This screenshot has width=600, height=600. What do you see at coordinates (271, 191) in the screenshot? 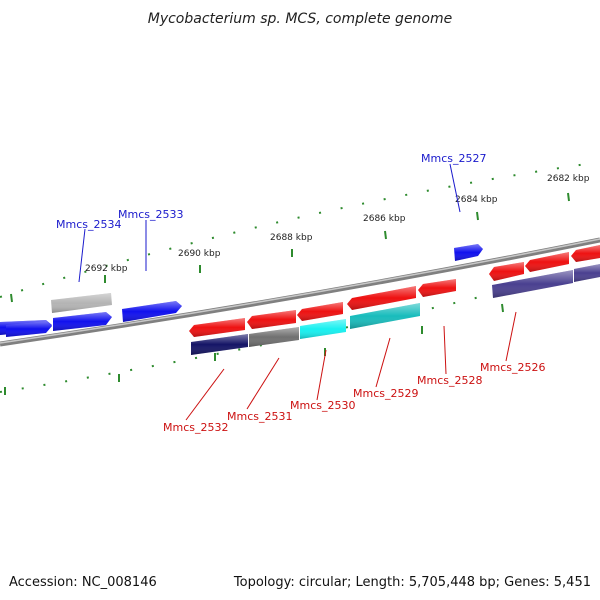
I see `forward-gene-labels: Mmcs_2534 Mmcs_2533 Mmcs_2527` at bounding box center [271, 191].